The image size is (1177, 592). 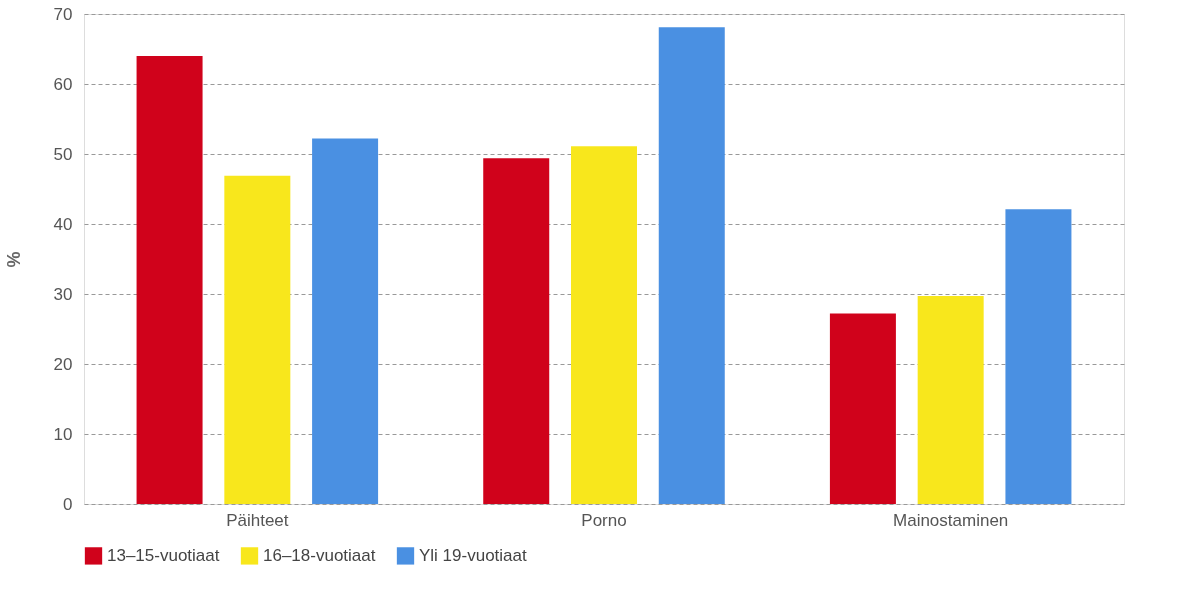 I want to click on x-tick-label: Mainostaminen, so click(x=951, y=520).